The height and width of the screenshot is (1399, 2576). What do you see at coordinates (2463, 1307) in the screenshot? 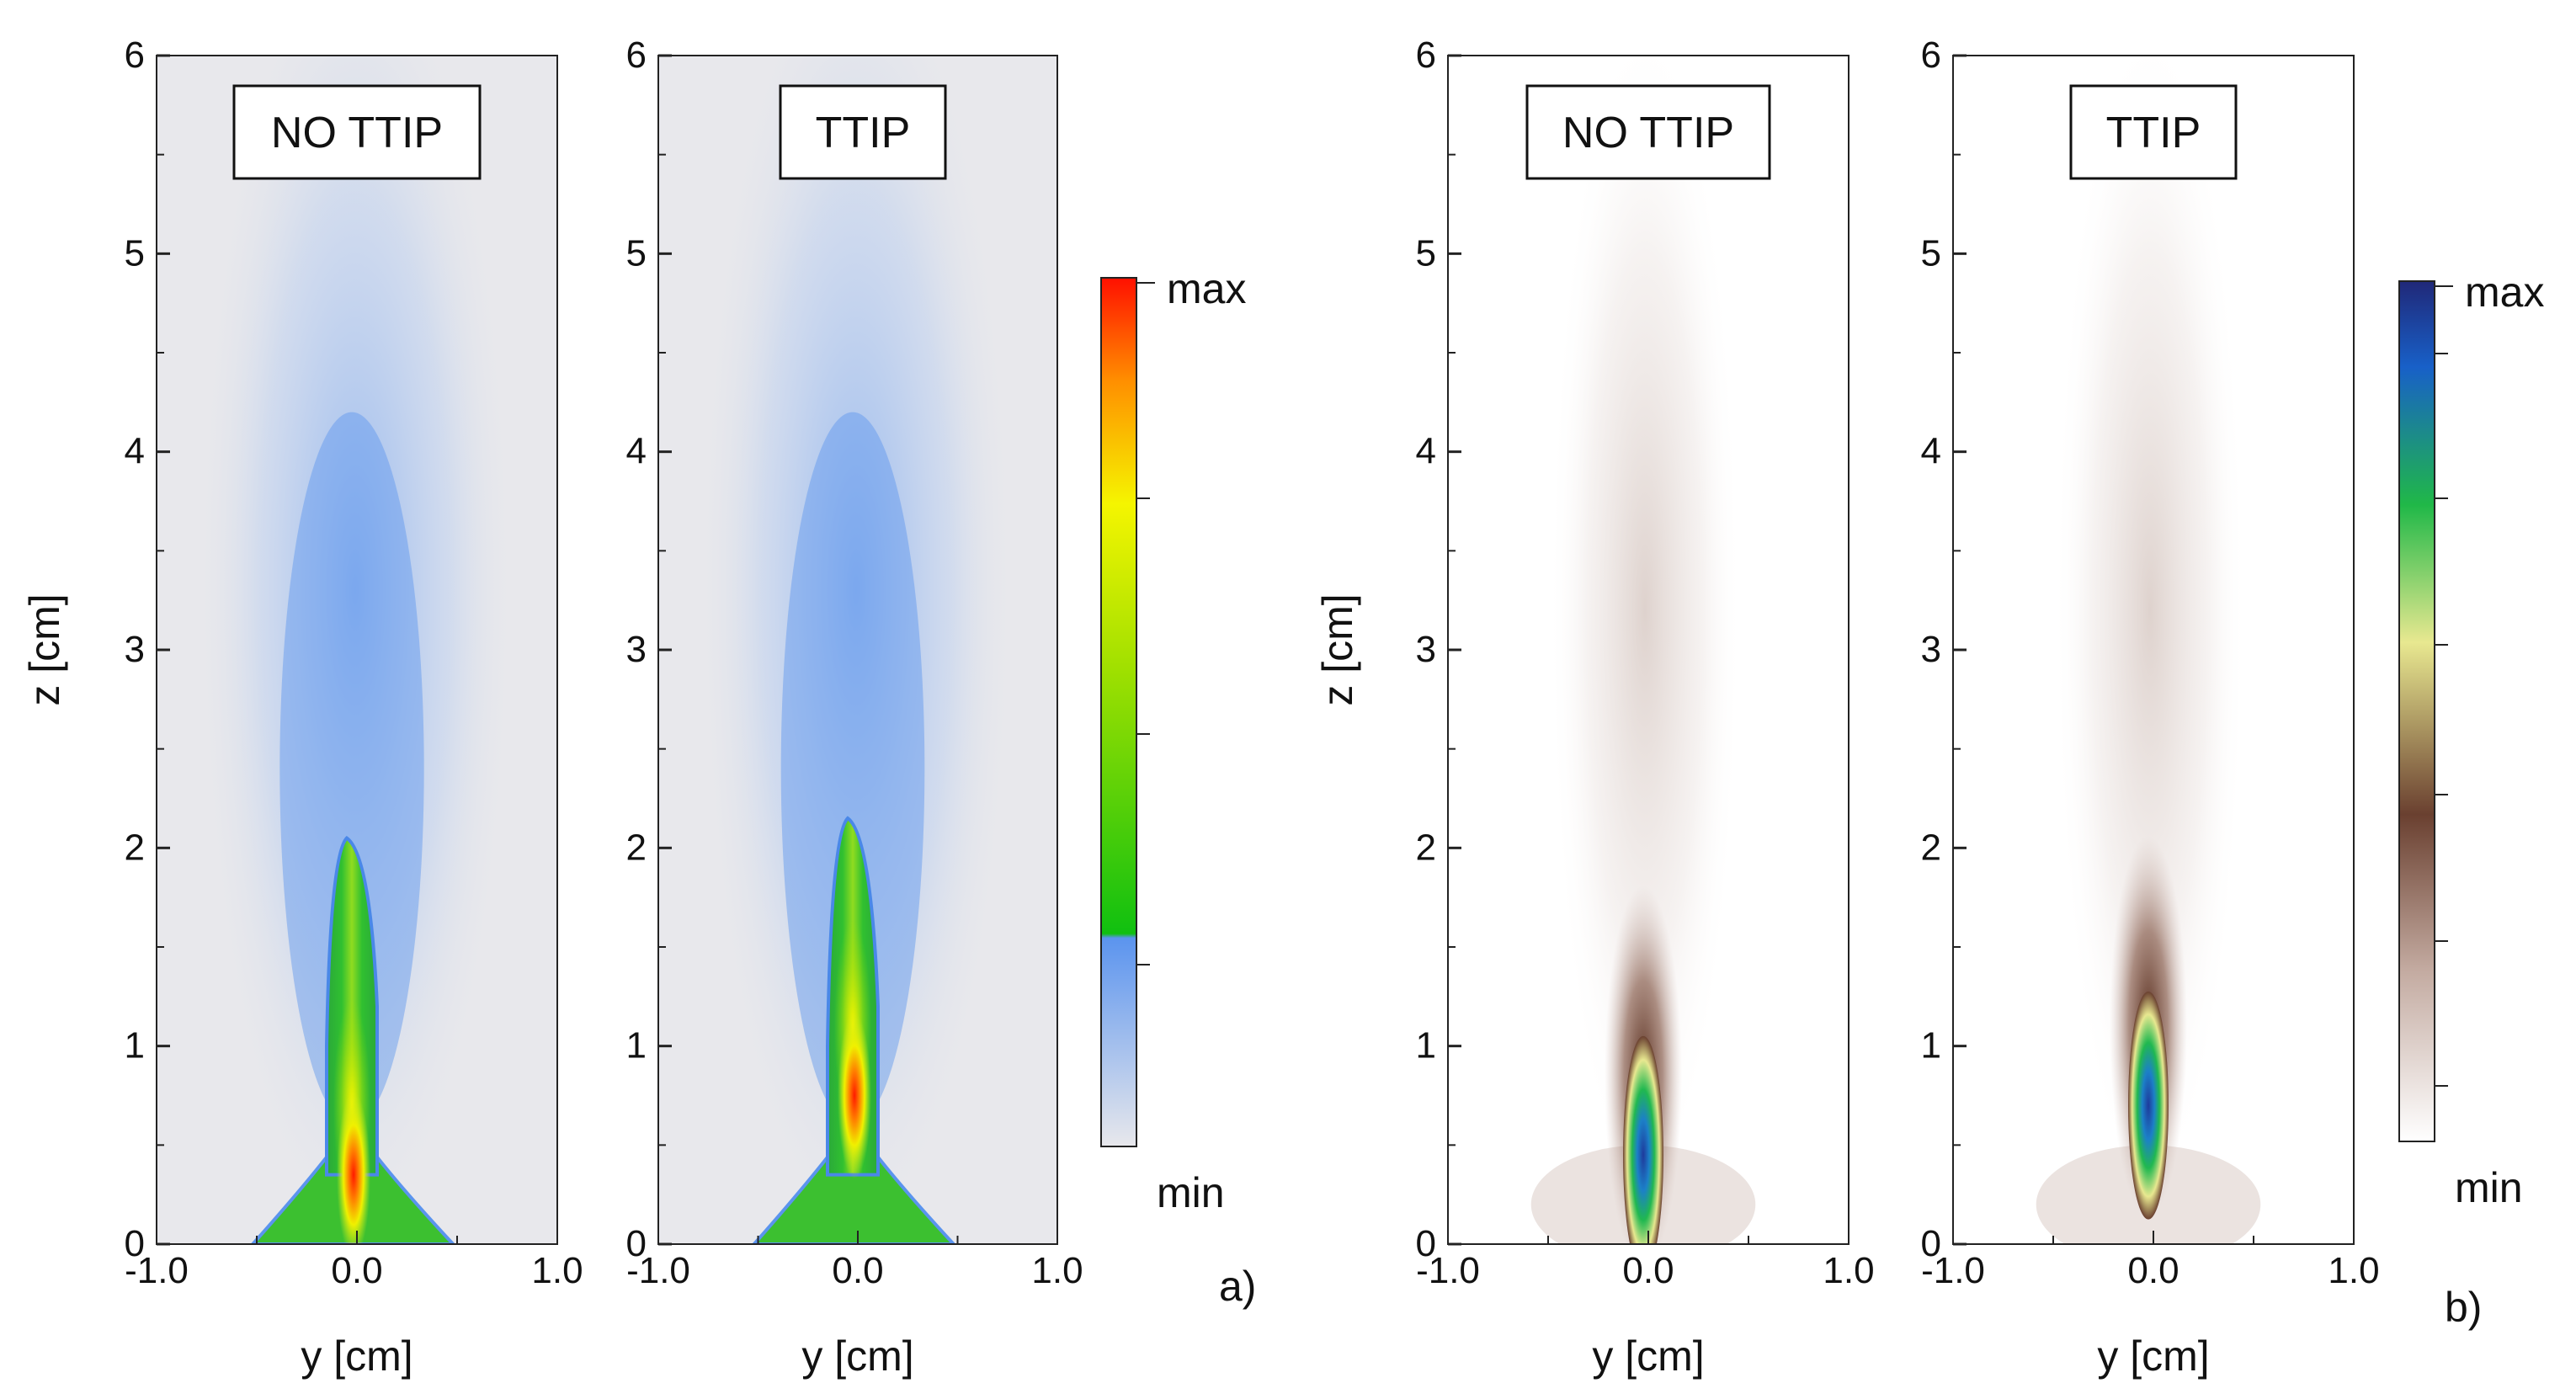
I see `panel-label-b: b)` at bounding box center [2463, 1307].